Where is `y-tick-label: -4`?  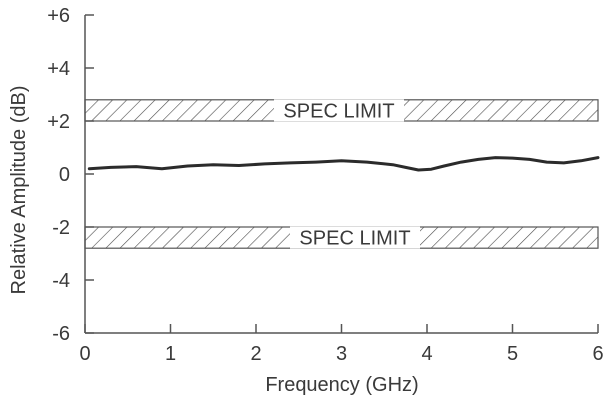 y-tick-label: -4 is located at coordinates (61, 281).